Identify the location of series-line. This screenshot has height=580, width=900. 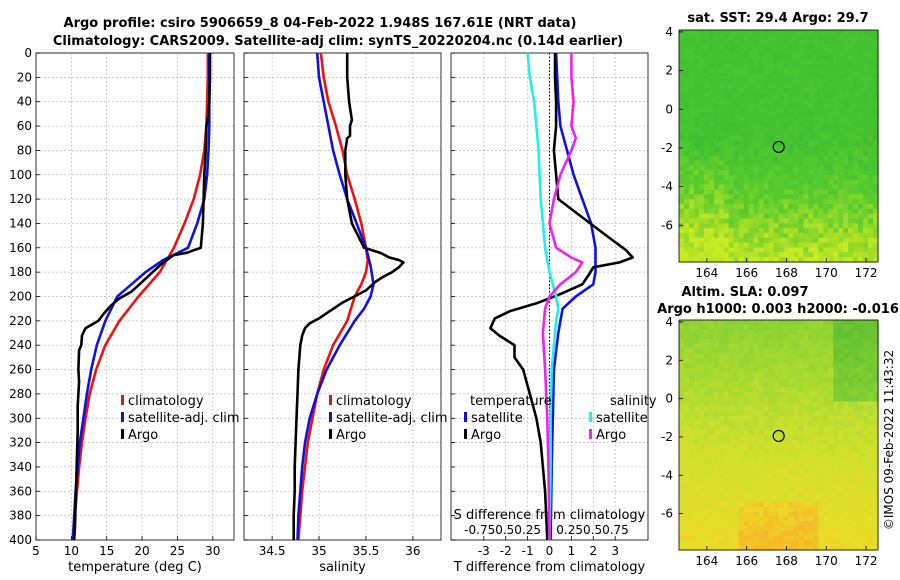
(561, 297).